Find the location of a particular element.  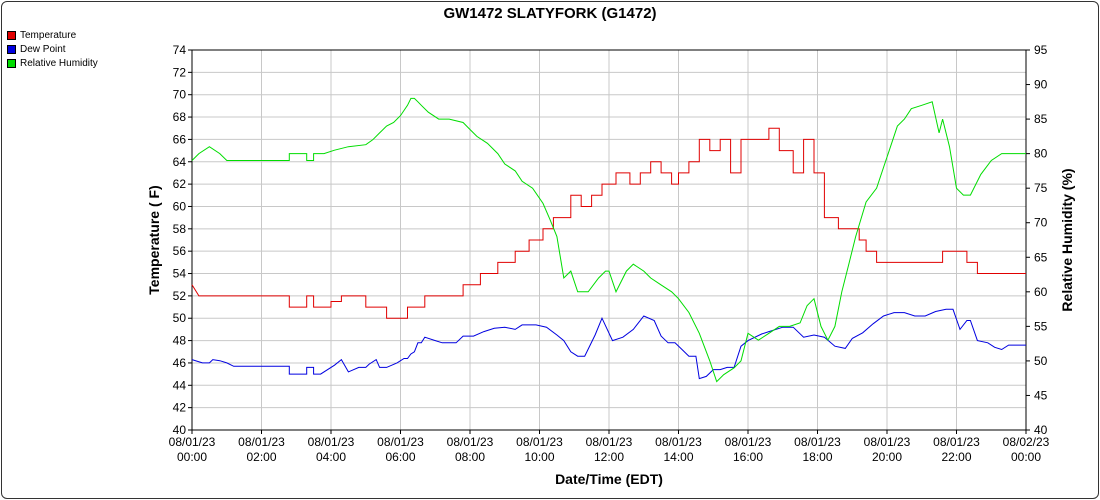

x-axis-title: Date/Time (EDT) is located at coordinates (609, 479).